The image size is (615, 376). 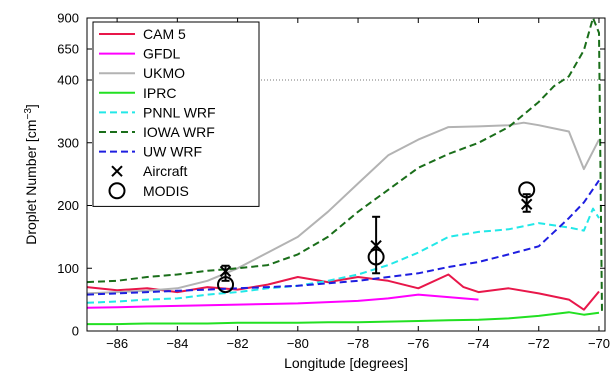 I want to click on legend-label: MODIS, so click(x=166, y=191).